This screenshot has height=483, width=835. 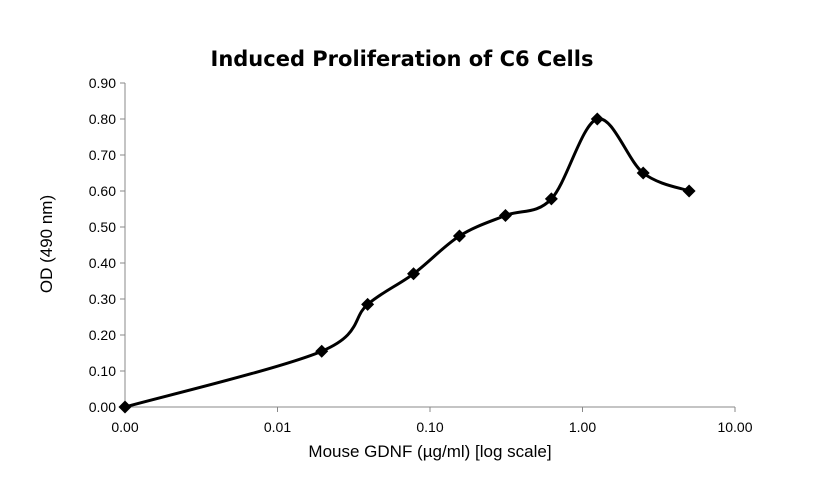 What do you see at coordinates (102, 407) in the screenshot?
I see `y-tick-label: 0.00` at bounding box center [102, 407].